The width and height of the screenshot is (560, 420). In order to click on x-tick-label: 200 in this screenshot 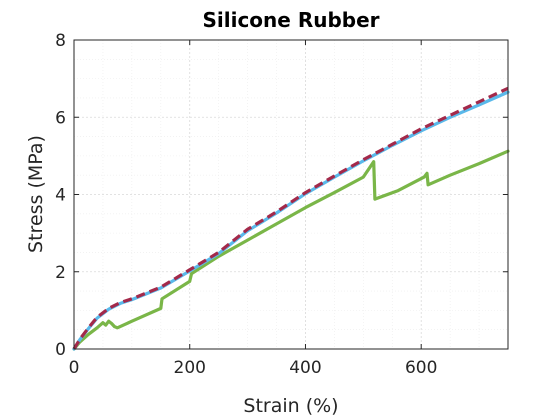, I will do `click(190, 368)`.